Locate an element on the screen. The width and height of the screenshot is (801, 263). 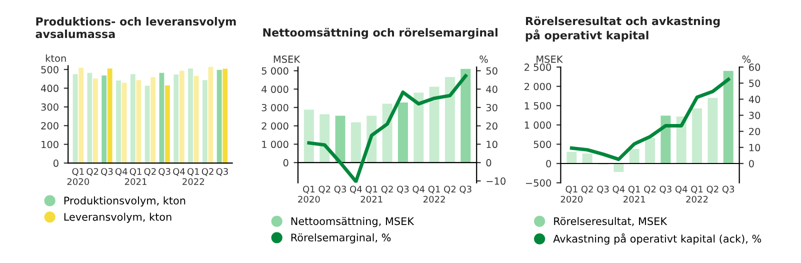
chart-title: Rörelseresultat och avkastning på operativt kapital is located at coordinates (623, 29).